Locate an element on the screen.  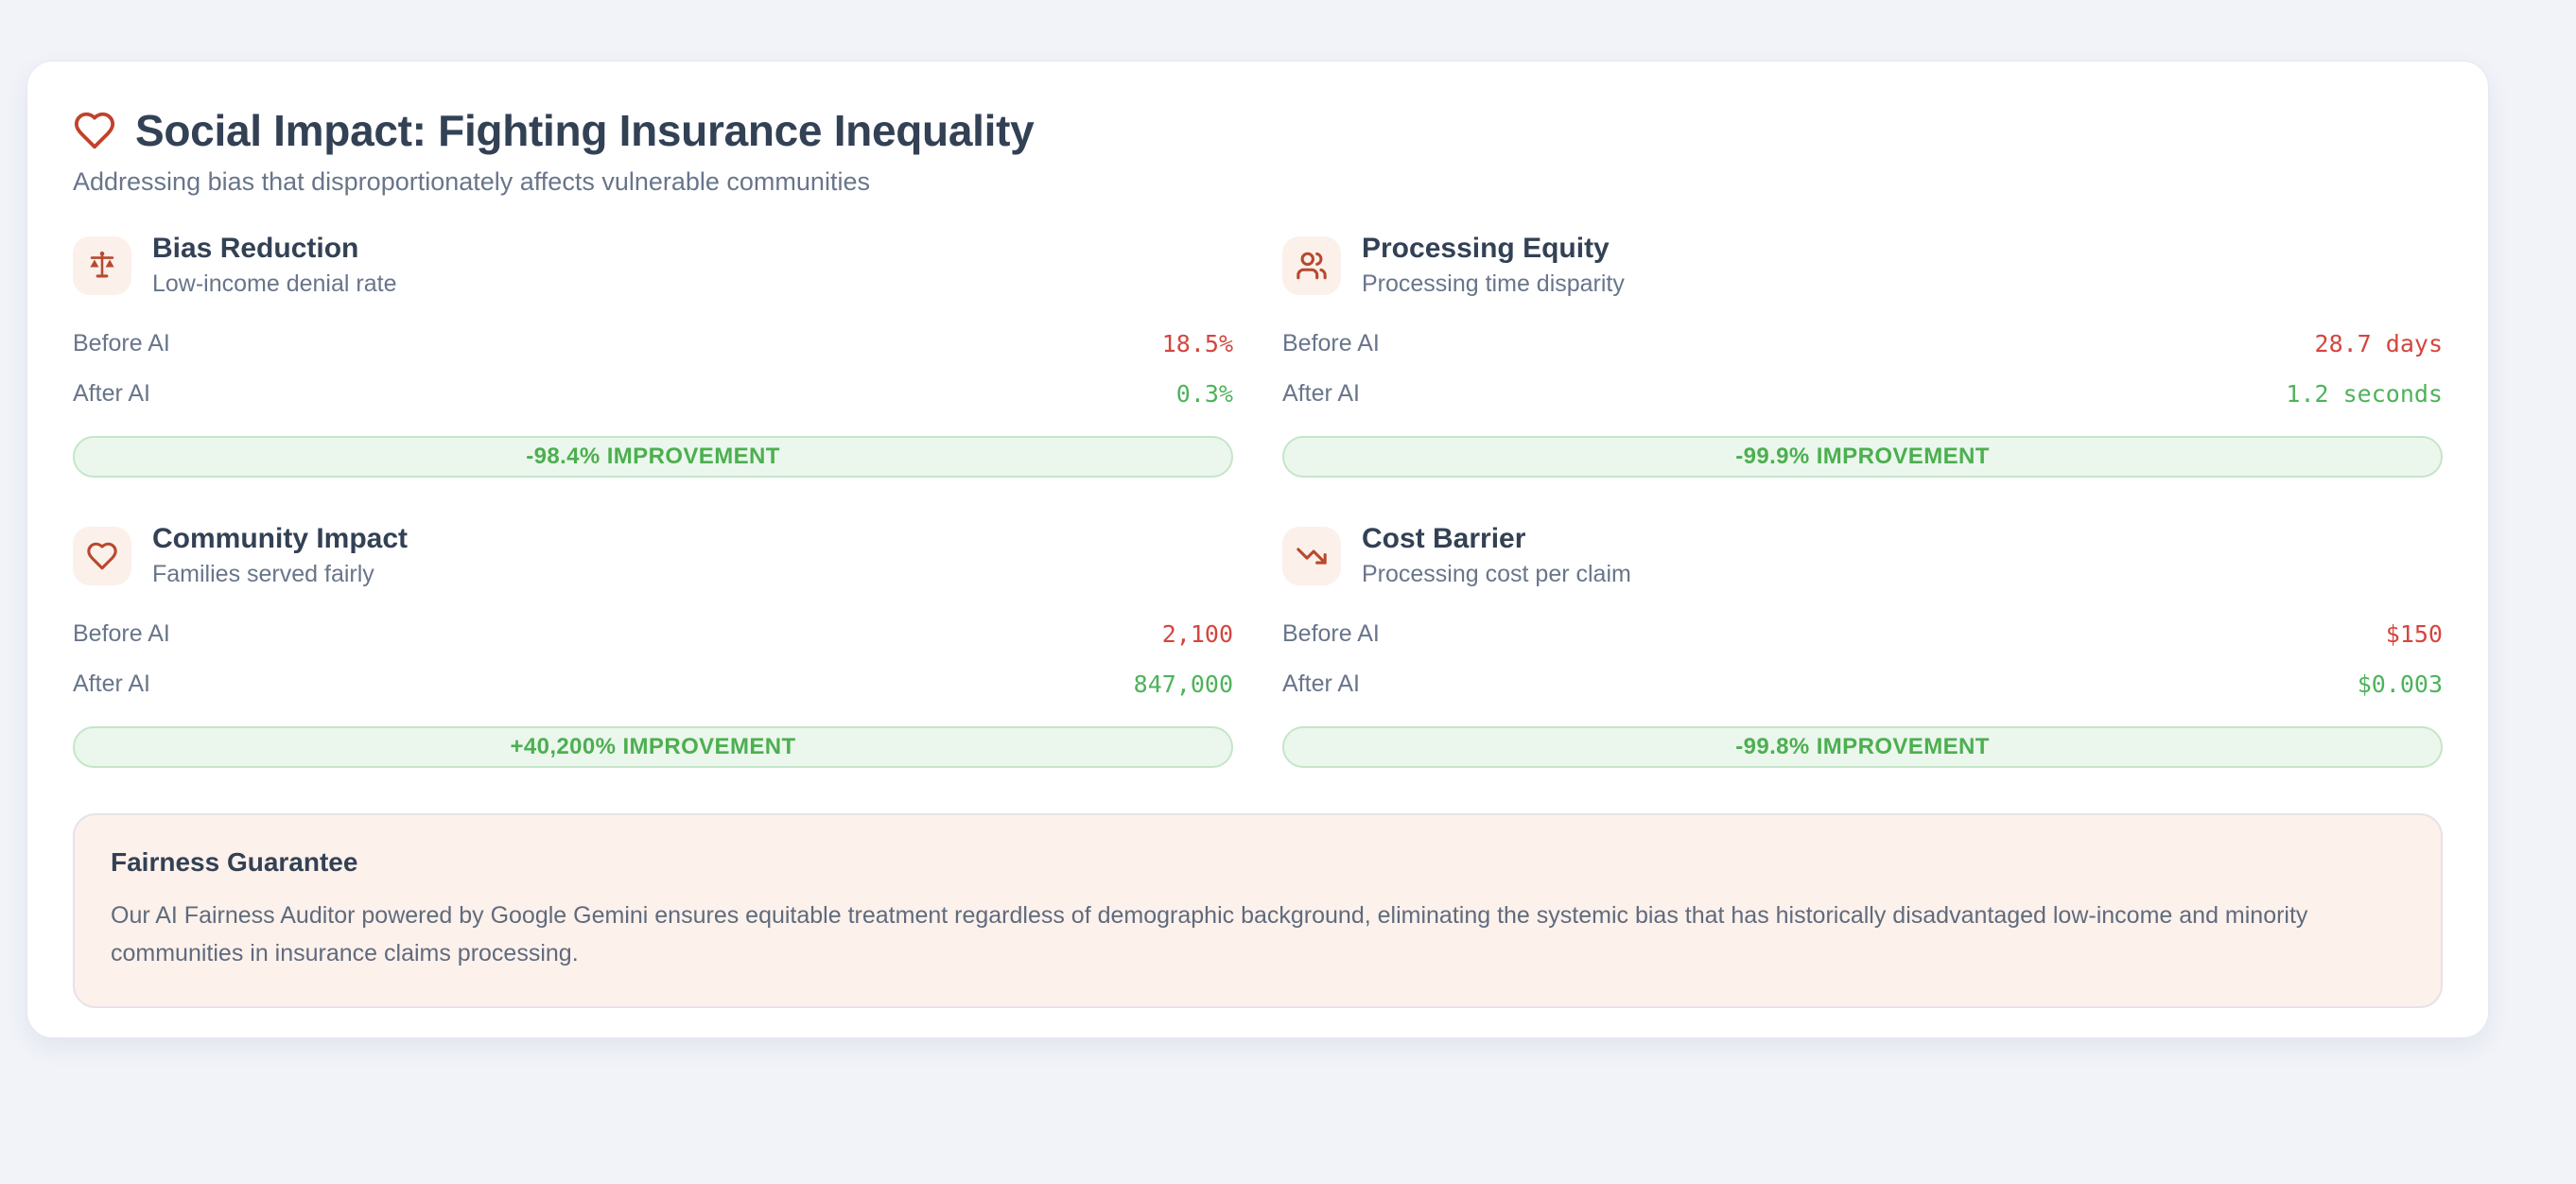
after-ai-value: 1.2 seconds is located at coordinates (2364, 394).